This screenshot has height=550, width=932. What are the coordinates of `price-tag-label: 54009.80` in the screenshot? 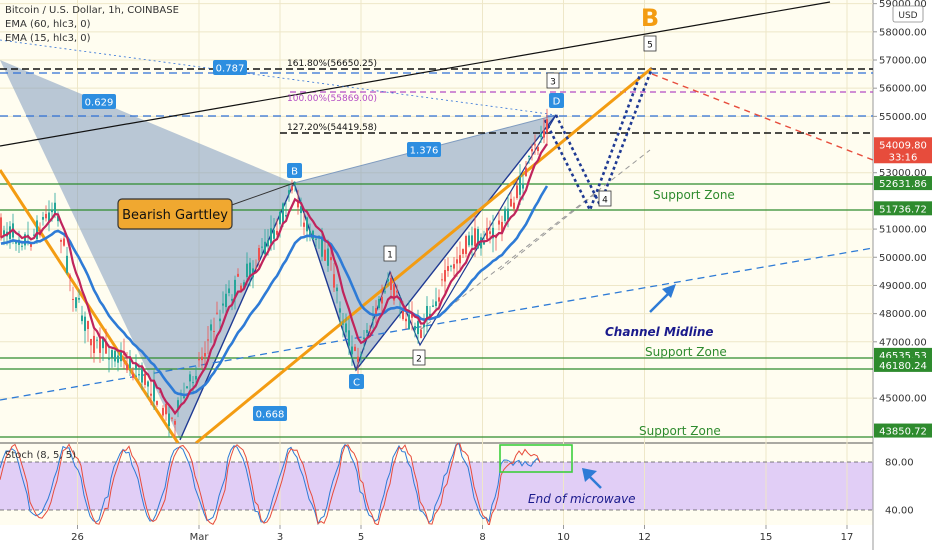 It's located at (903, 145).